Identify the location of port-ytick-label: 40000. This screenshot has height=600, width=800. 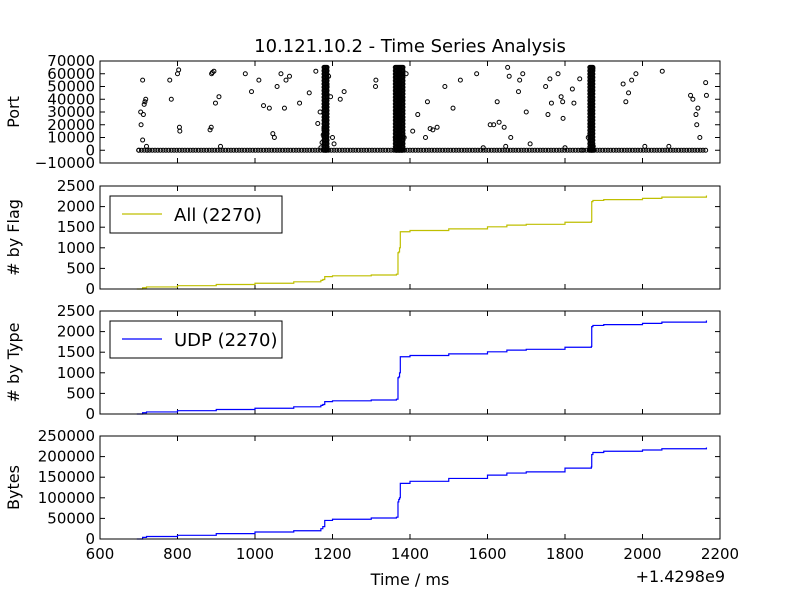
(71, 99).